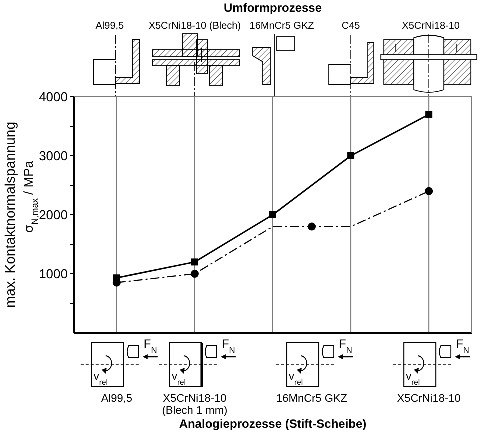 The width and height of the screenshot is (481, 433). What do you see at coordinates (53, 274) in the screenshot?
I see `y-tick-label: 1000` at bounding box center [53, 274].